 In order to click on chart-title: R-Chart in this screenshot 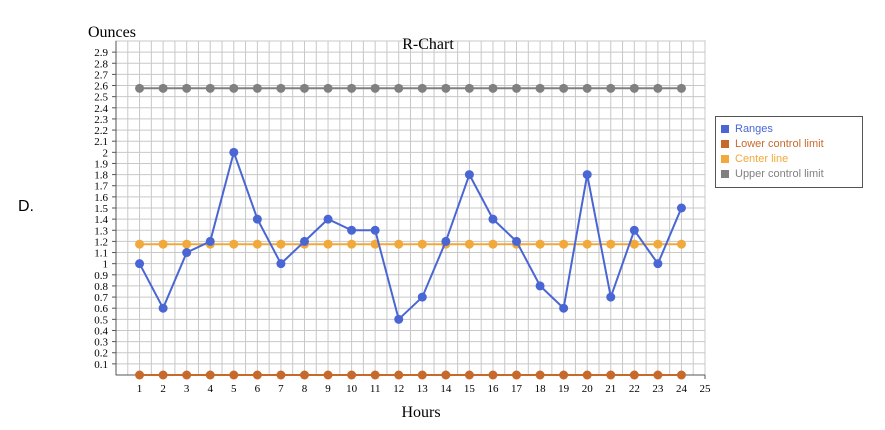, I will do `click(428, 44)`.